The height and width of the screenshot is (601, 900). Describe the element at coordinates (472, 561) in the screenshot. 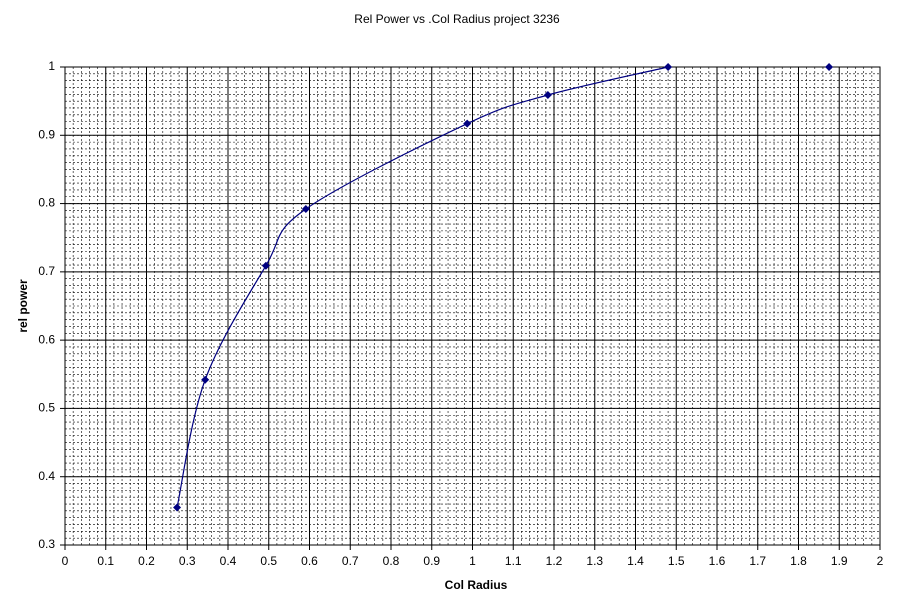

I see `x-tick-label: 1` at that location.